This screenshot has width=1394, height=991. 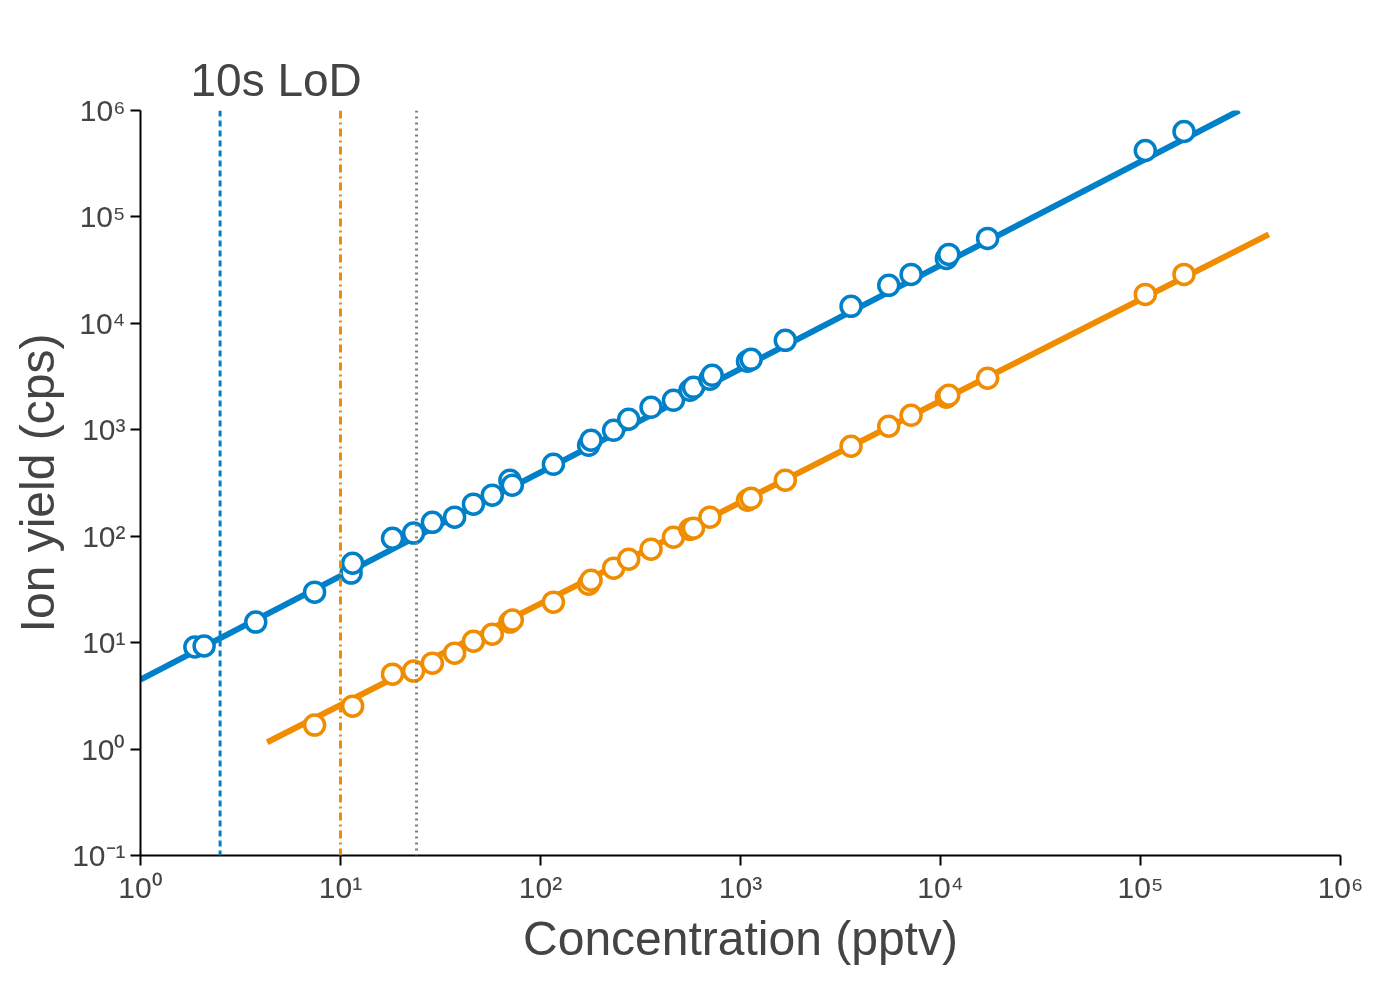 What do you see at coordinates (103, 749) in the screenshot?
I see `y-tick-label: 10⁰` at bounding box center [103, 749].